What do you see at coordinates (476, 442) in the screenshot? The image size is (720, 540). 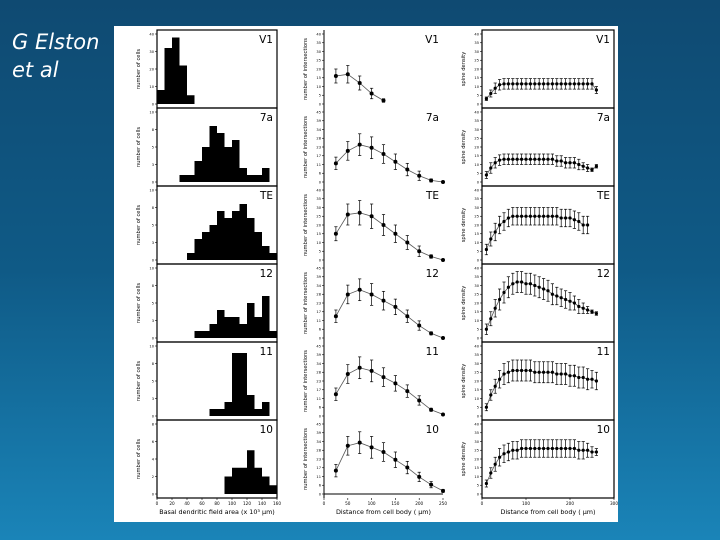 I see `spine-density-10-ytick-label: 30` at bounding box center [476, 442].